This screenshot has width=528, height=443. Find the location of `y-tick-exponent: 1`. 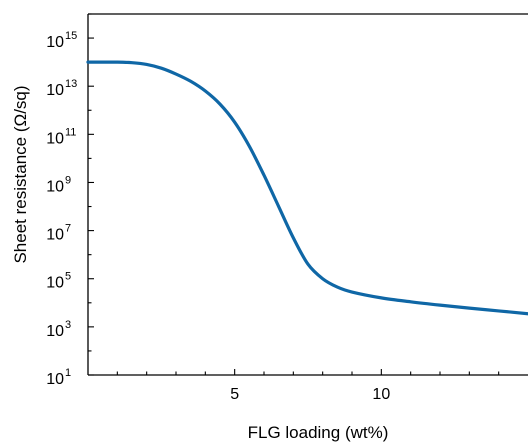

y-tick-exponent: 1 is located at coordinates (68, 373).